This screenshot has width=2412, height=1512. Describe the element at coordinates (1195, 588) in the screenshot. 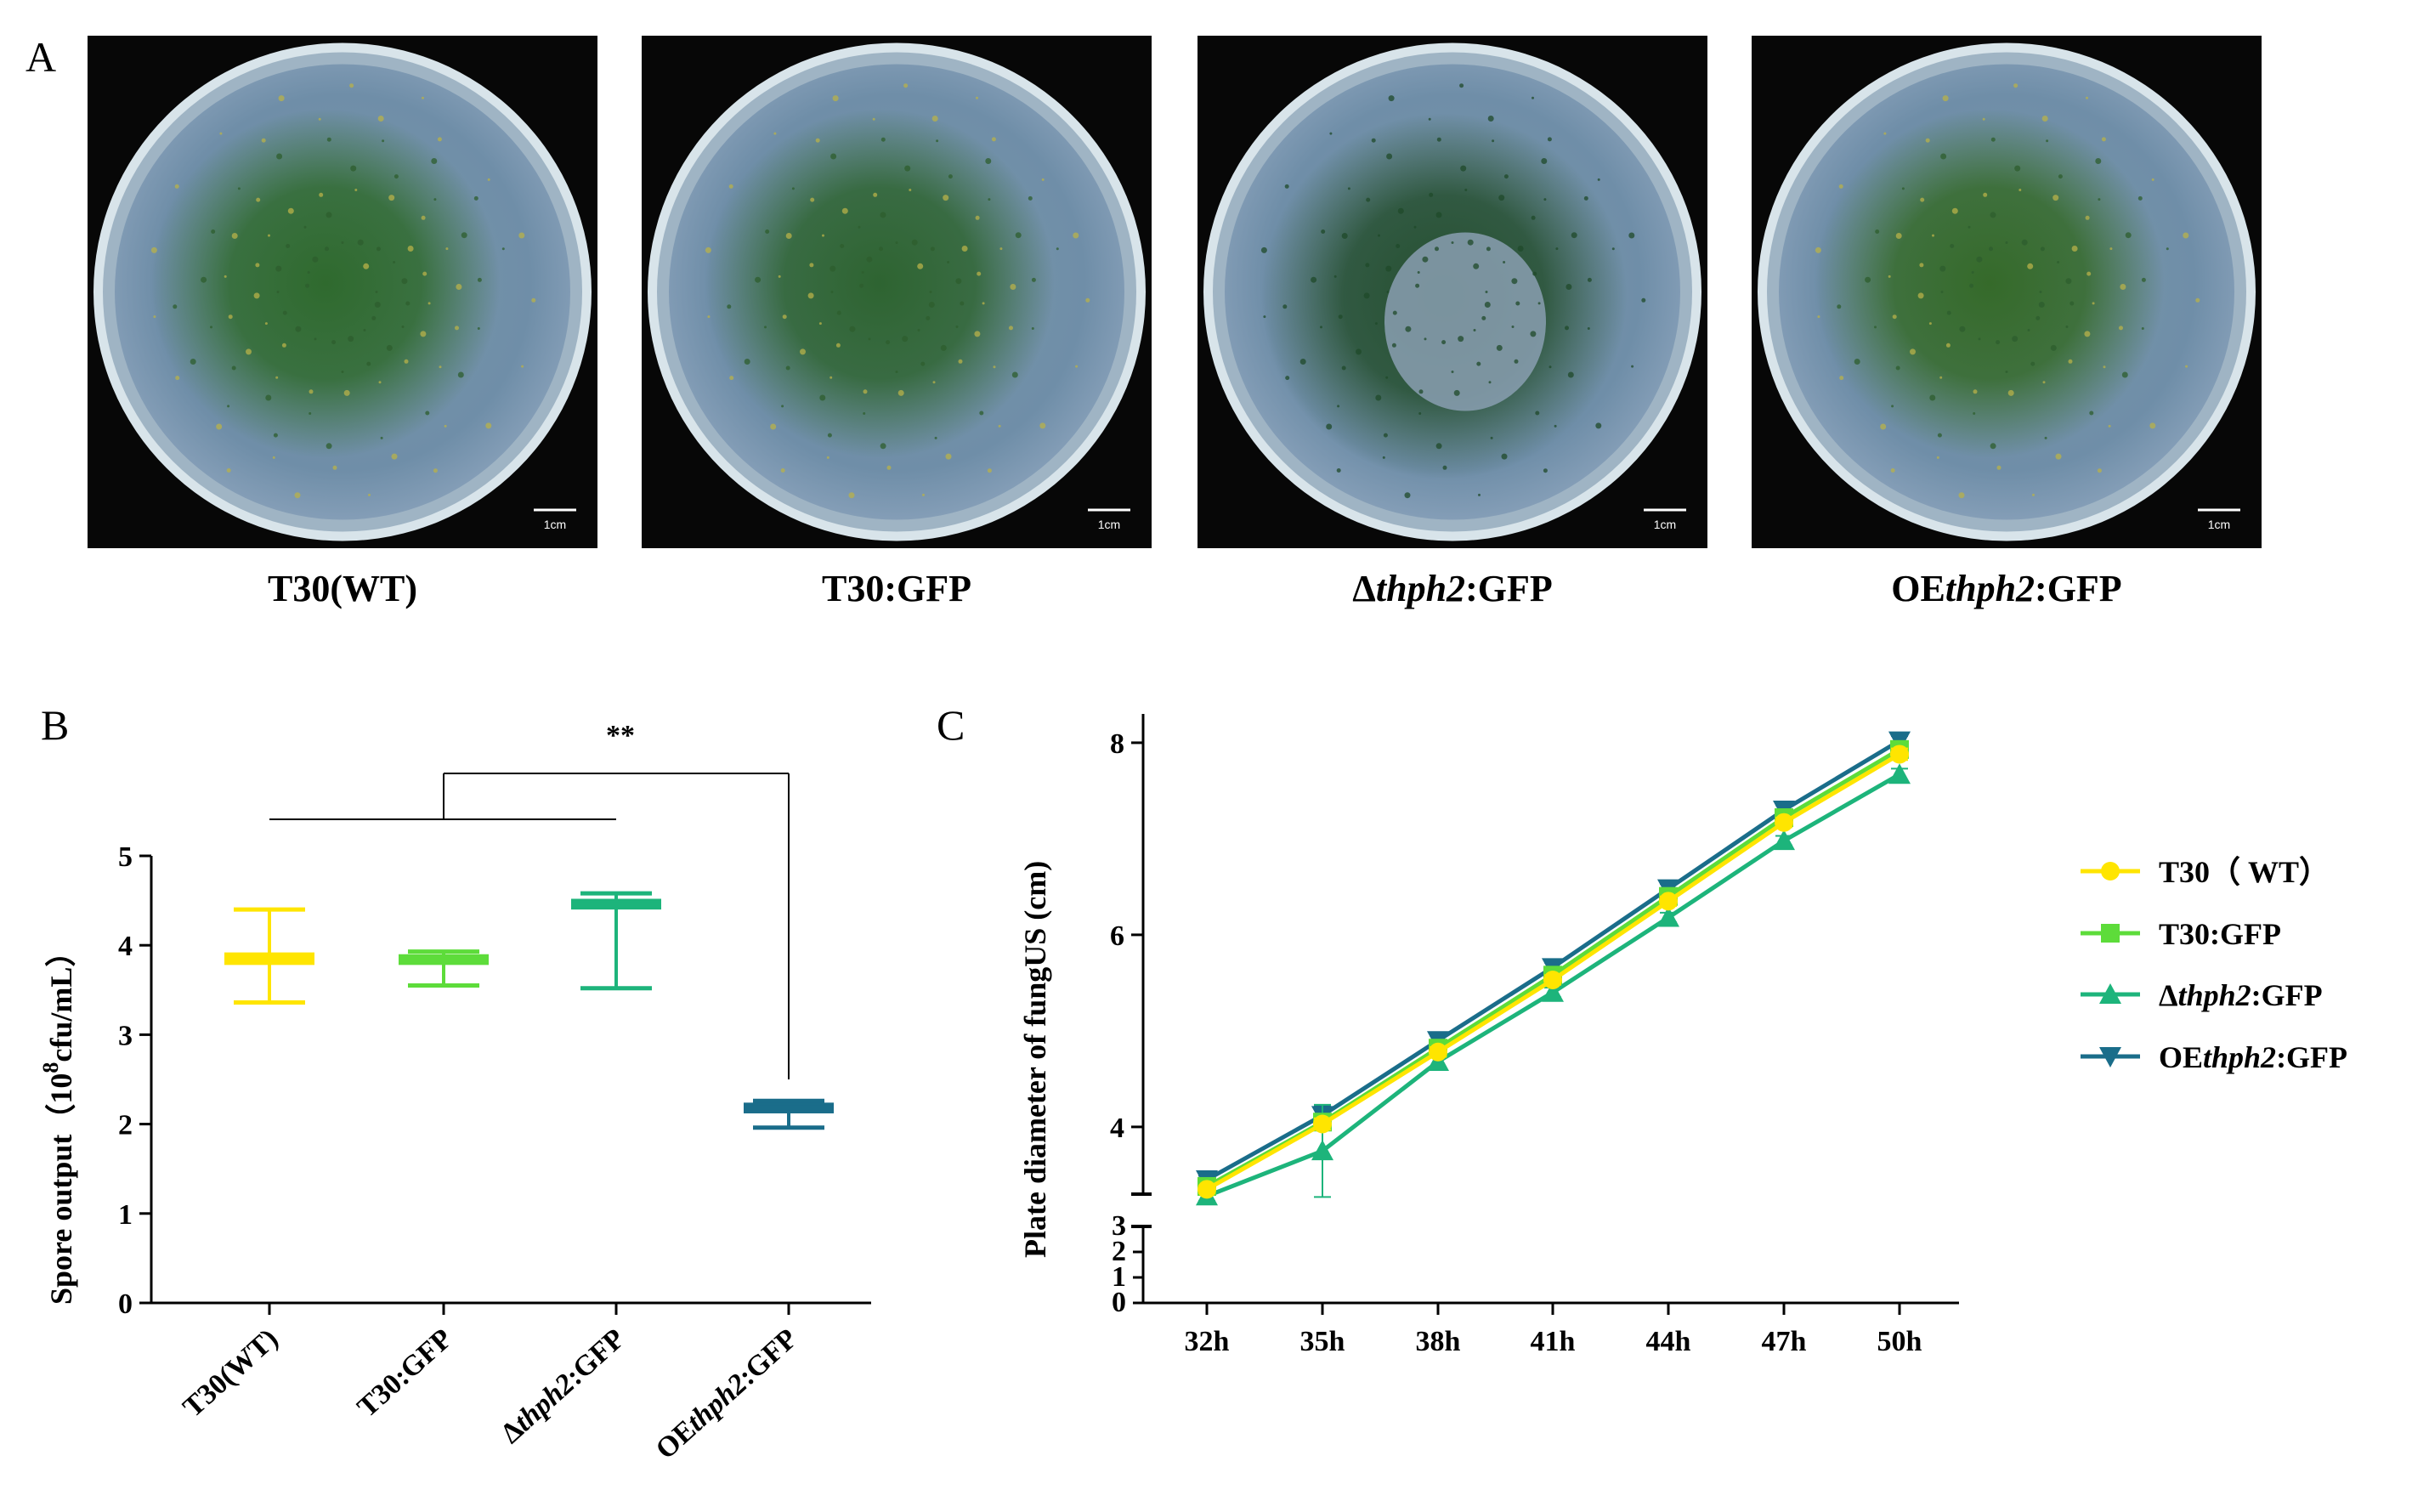

I see `plate-captions: T30(WT) T30:GFP Δthph2:GFP OEthph2:GFP` at that location.